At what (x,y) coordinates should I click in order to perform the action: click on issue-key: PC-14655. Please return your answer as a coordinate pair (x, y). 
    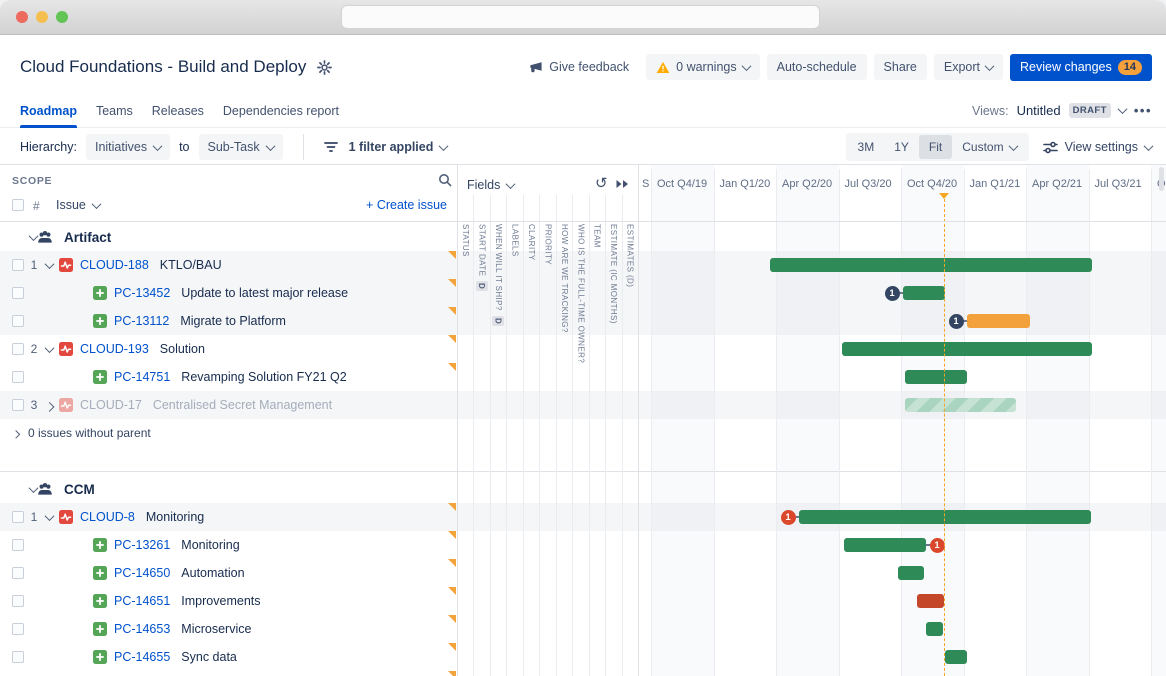
    Looking at the image, I should click on (142, 657).